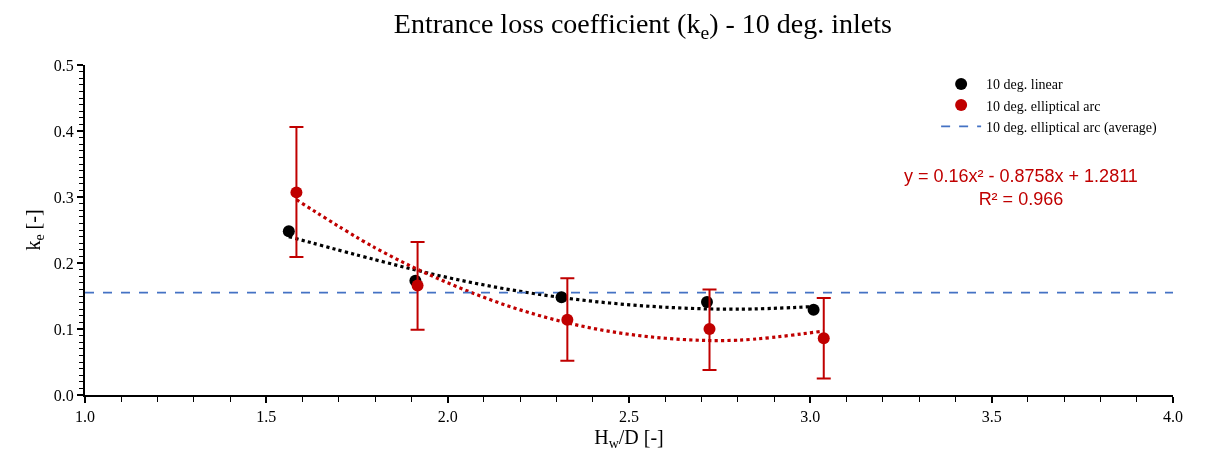 This screenshot has height=457, width=1213. What do you see at coordinates (1173, 417) in the screenshot?
I see `x-tick-label: 4.0` at bounding box center [1173, 417].